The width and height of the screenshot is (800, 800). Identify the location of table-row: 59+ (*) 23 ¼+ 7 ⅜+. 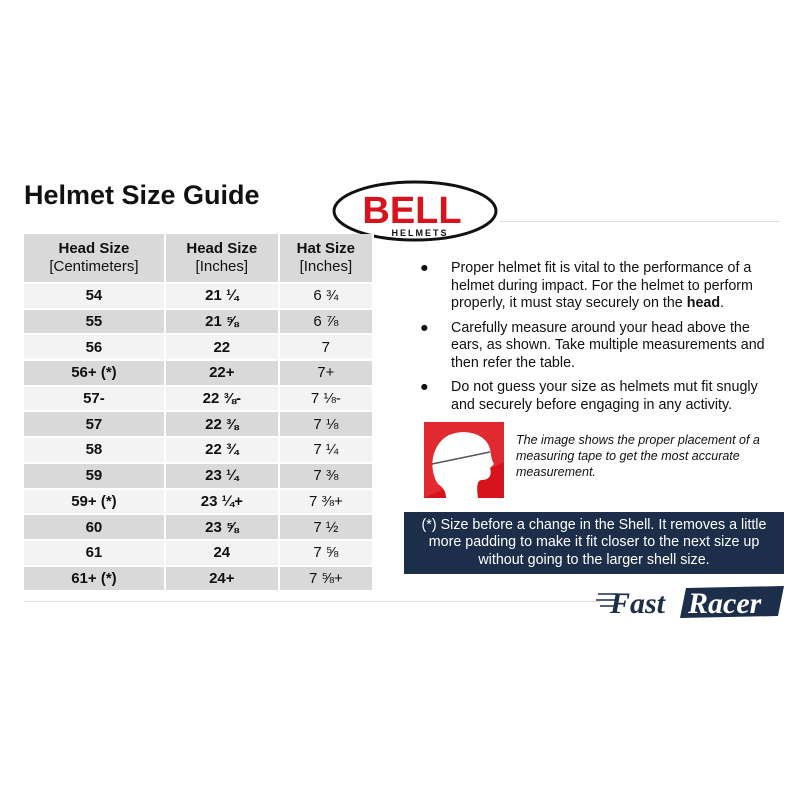
(199, 502).